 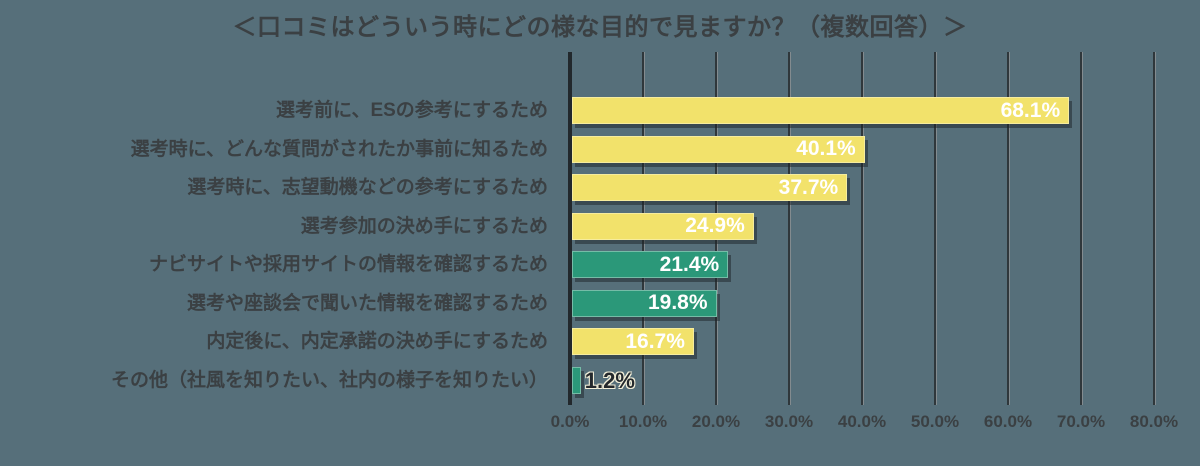 What do you see at coordinates (424, 226) in the screenshot?
I see `category-label: 選考参加の決め手にするため` at bounding box center [424, 226].